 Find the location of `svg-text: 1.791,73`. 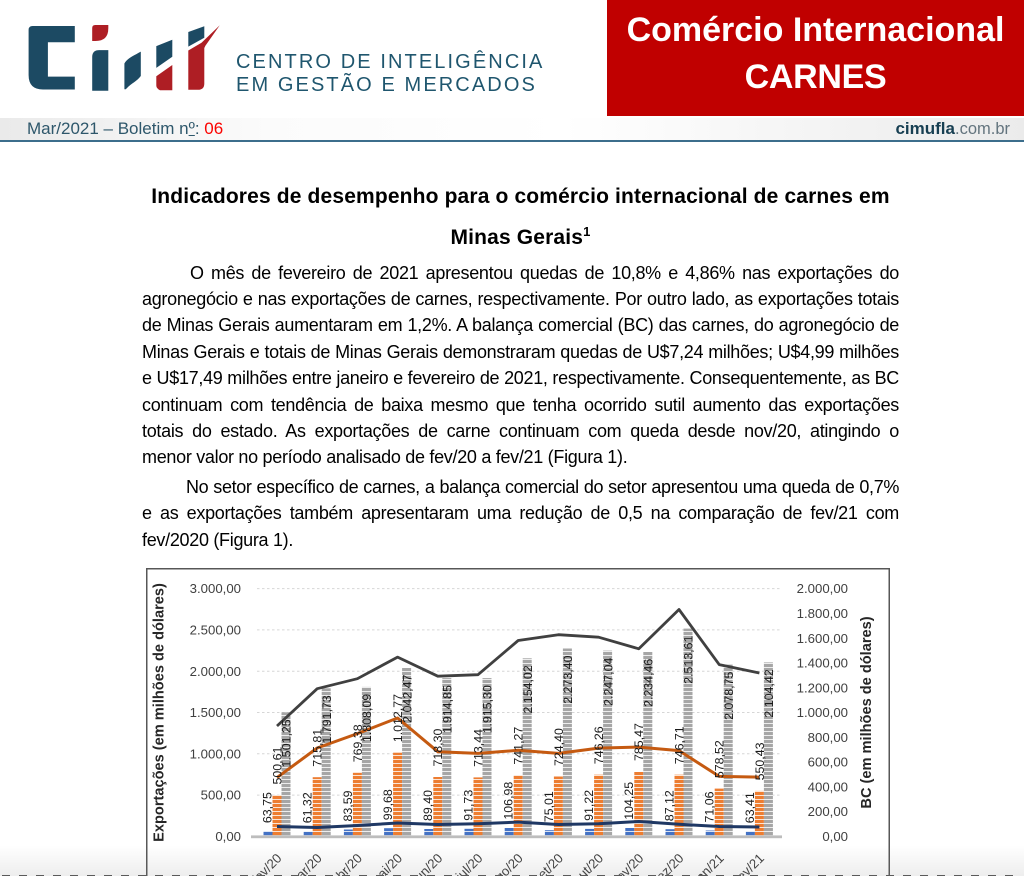

svg-text: 1.791,73 is located at coordinates (327, 719).